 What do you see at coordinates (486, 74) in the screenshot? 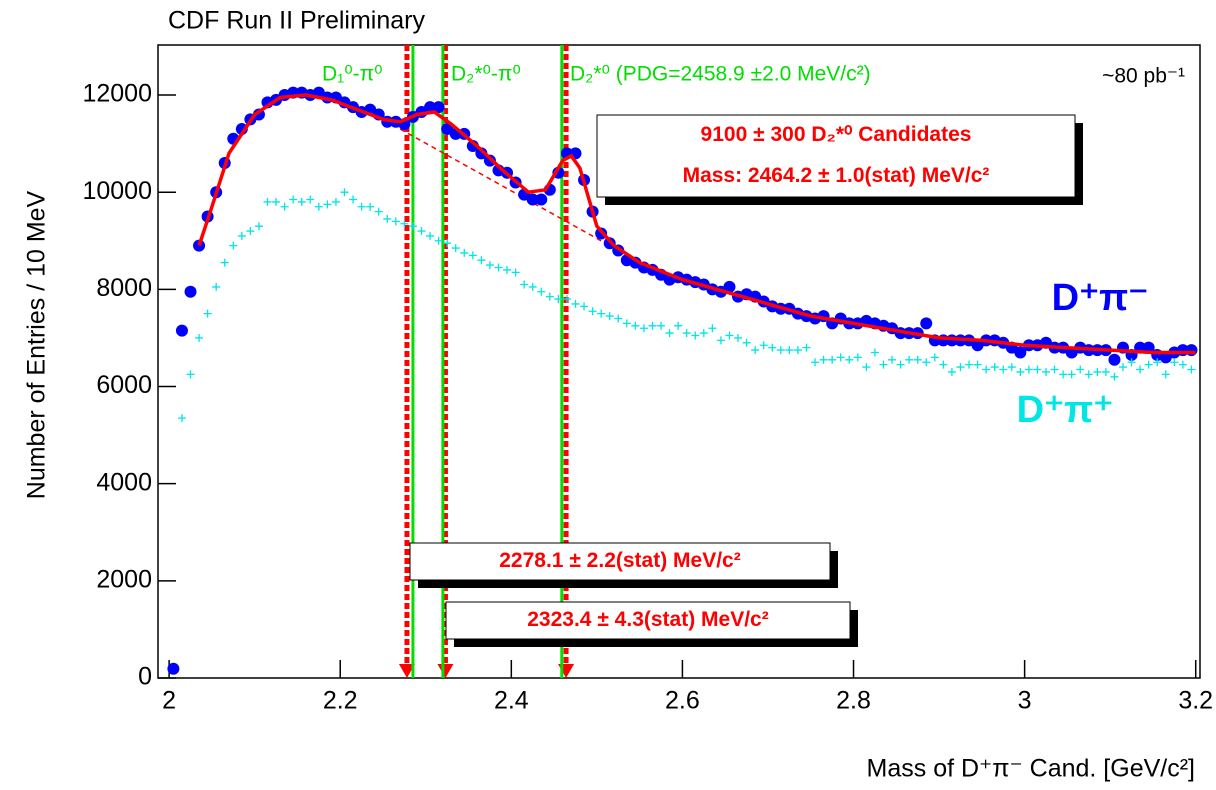
I see `line-label: D₂*⁰-π⁰` at bounding box center [486, 74].